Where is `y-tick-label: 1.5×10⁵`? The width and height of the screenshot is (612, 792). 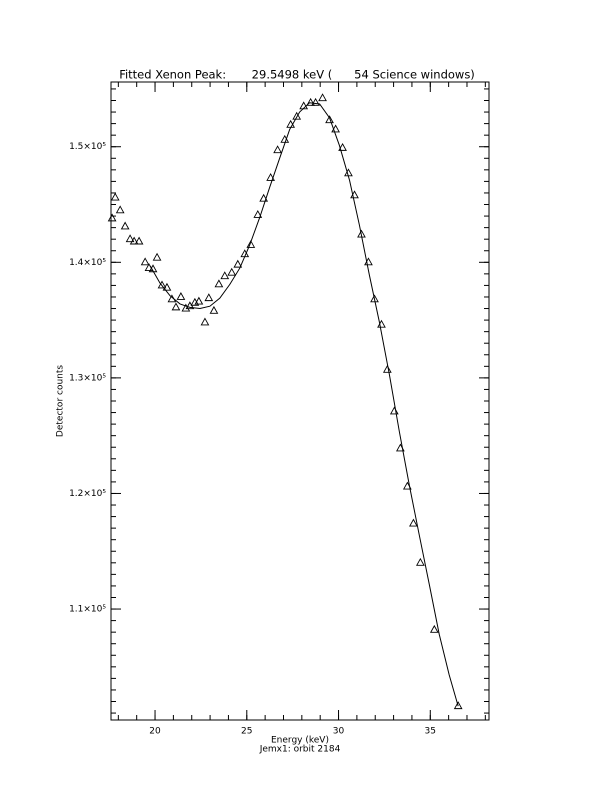
y-tick-label: 1.5×10⁵ is located at coordinates (87, 147).